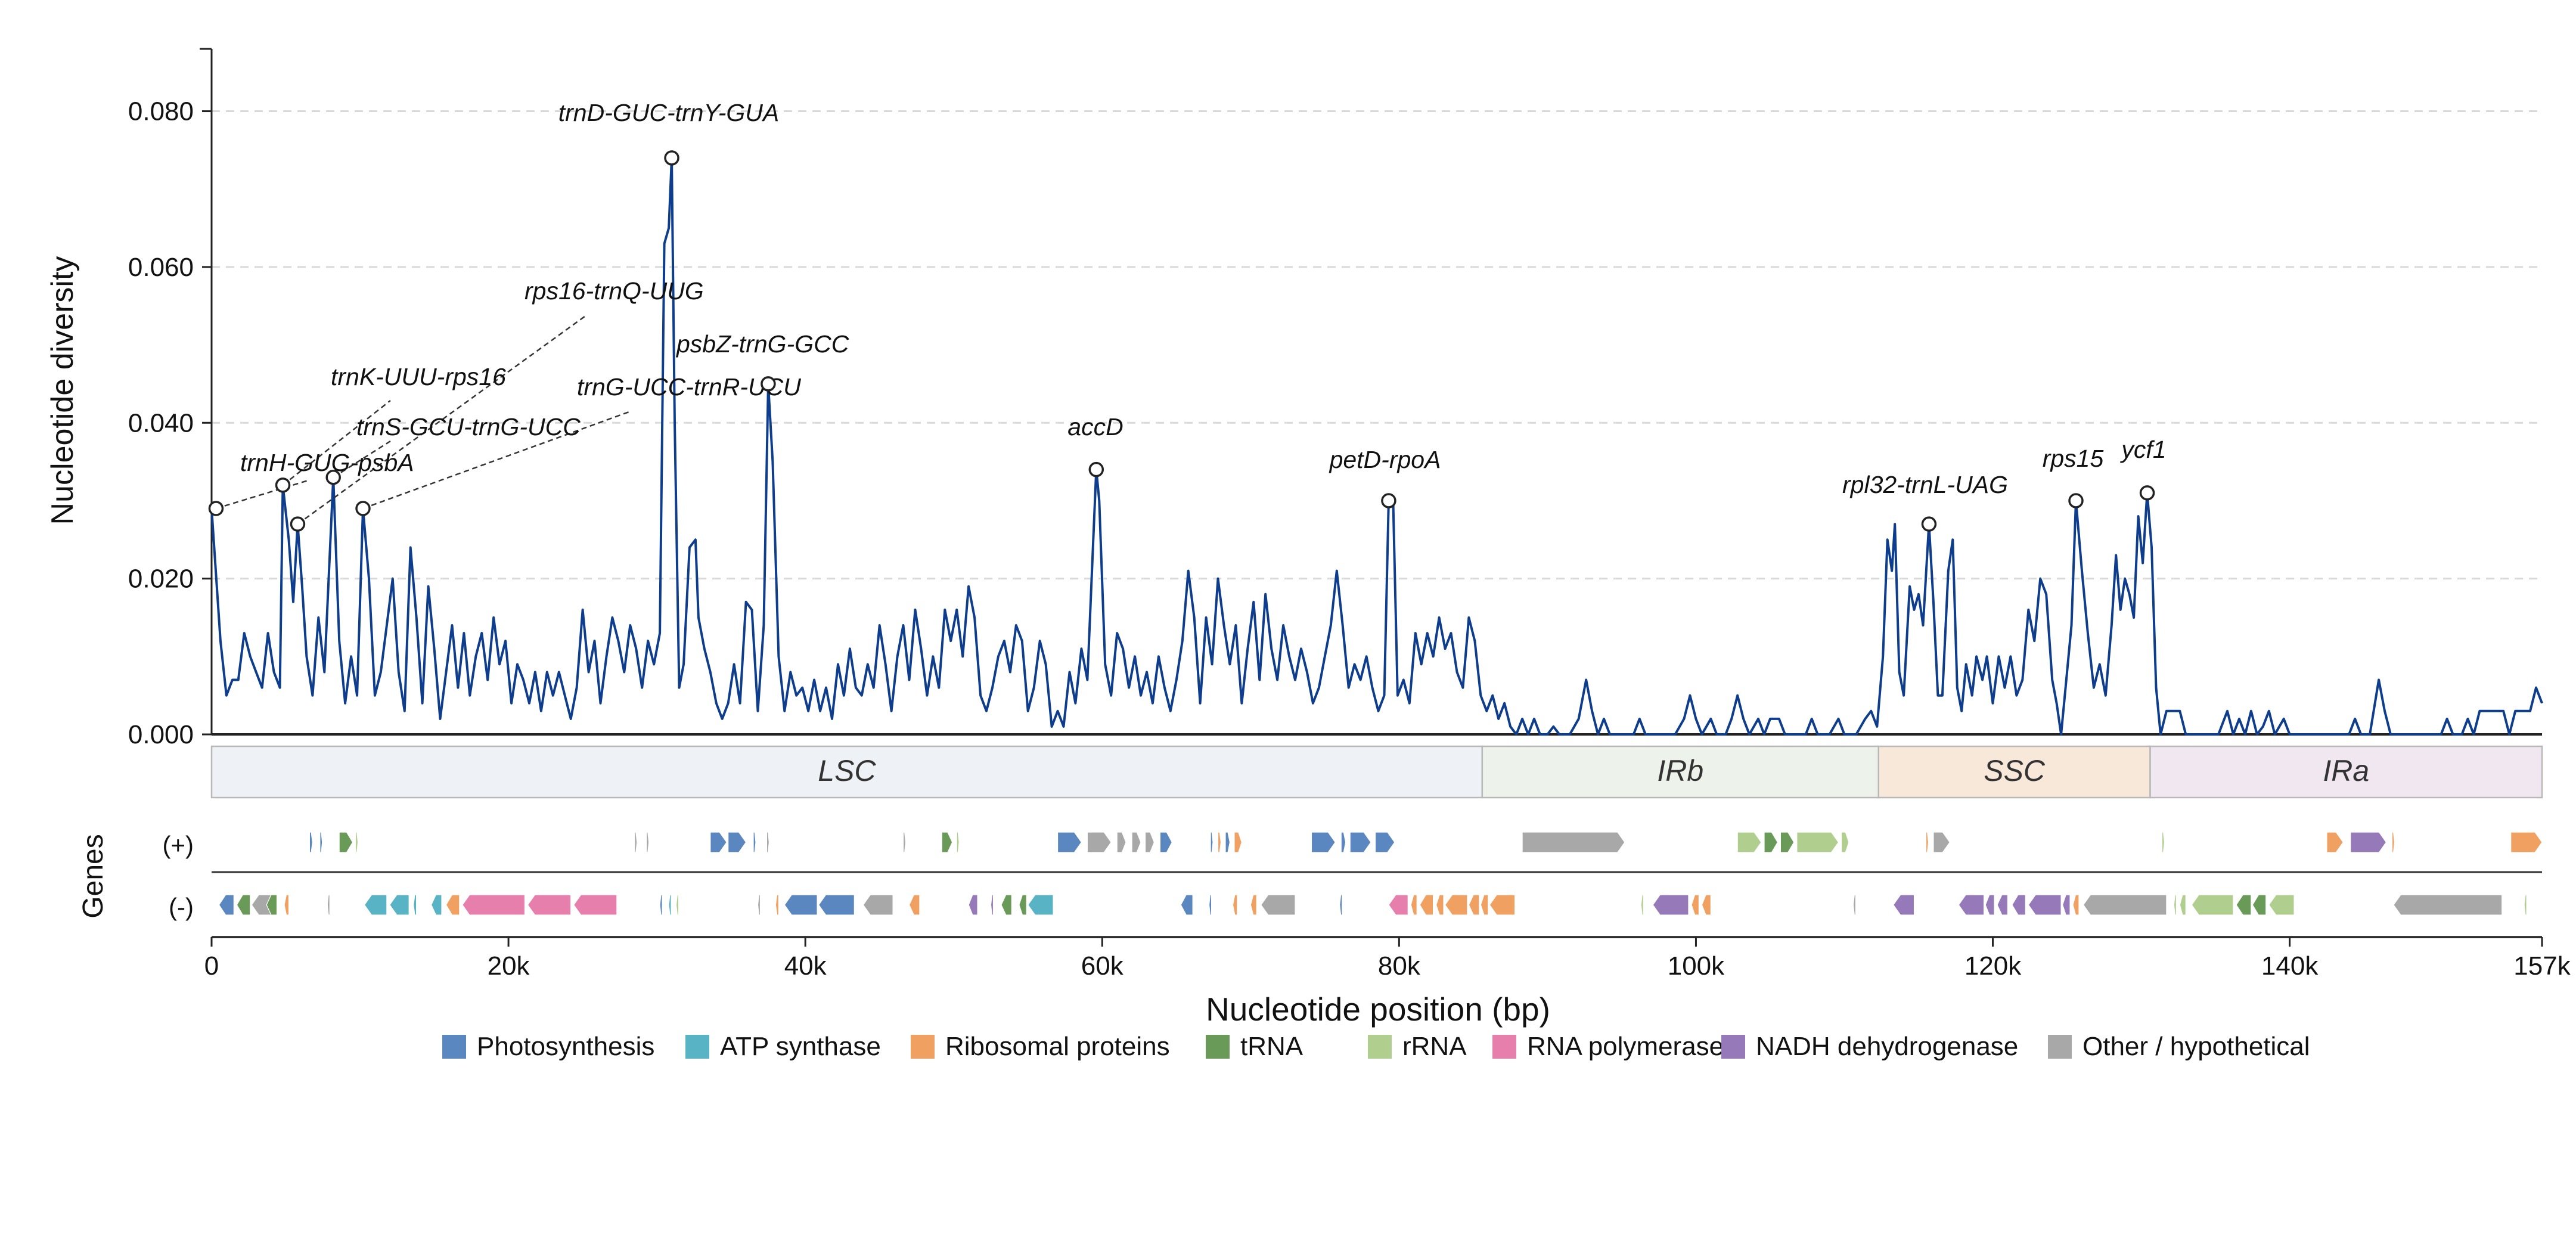  What do you see at coordinates (565, 1046) in the screenshot?
I see `legend-label: Photosynthesis` at bounding box center [565, 1046].